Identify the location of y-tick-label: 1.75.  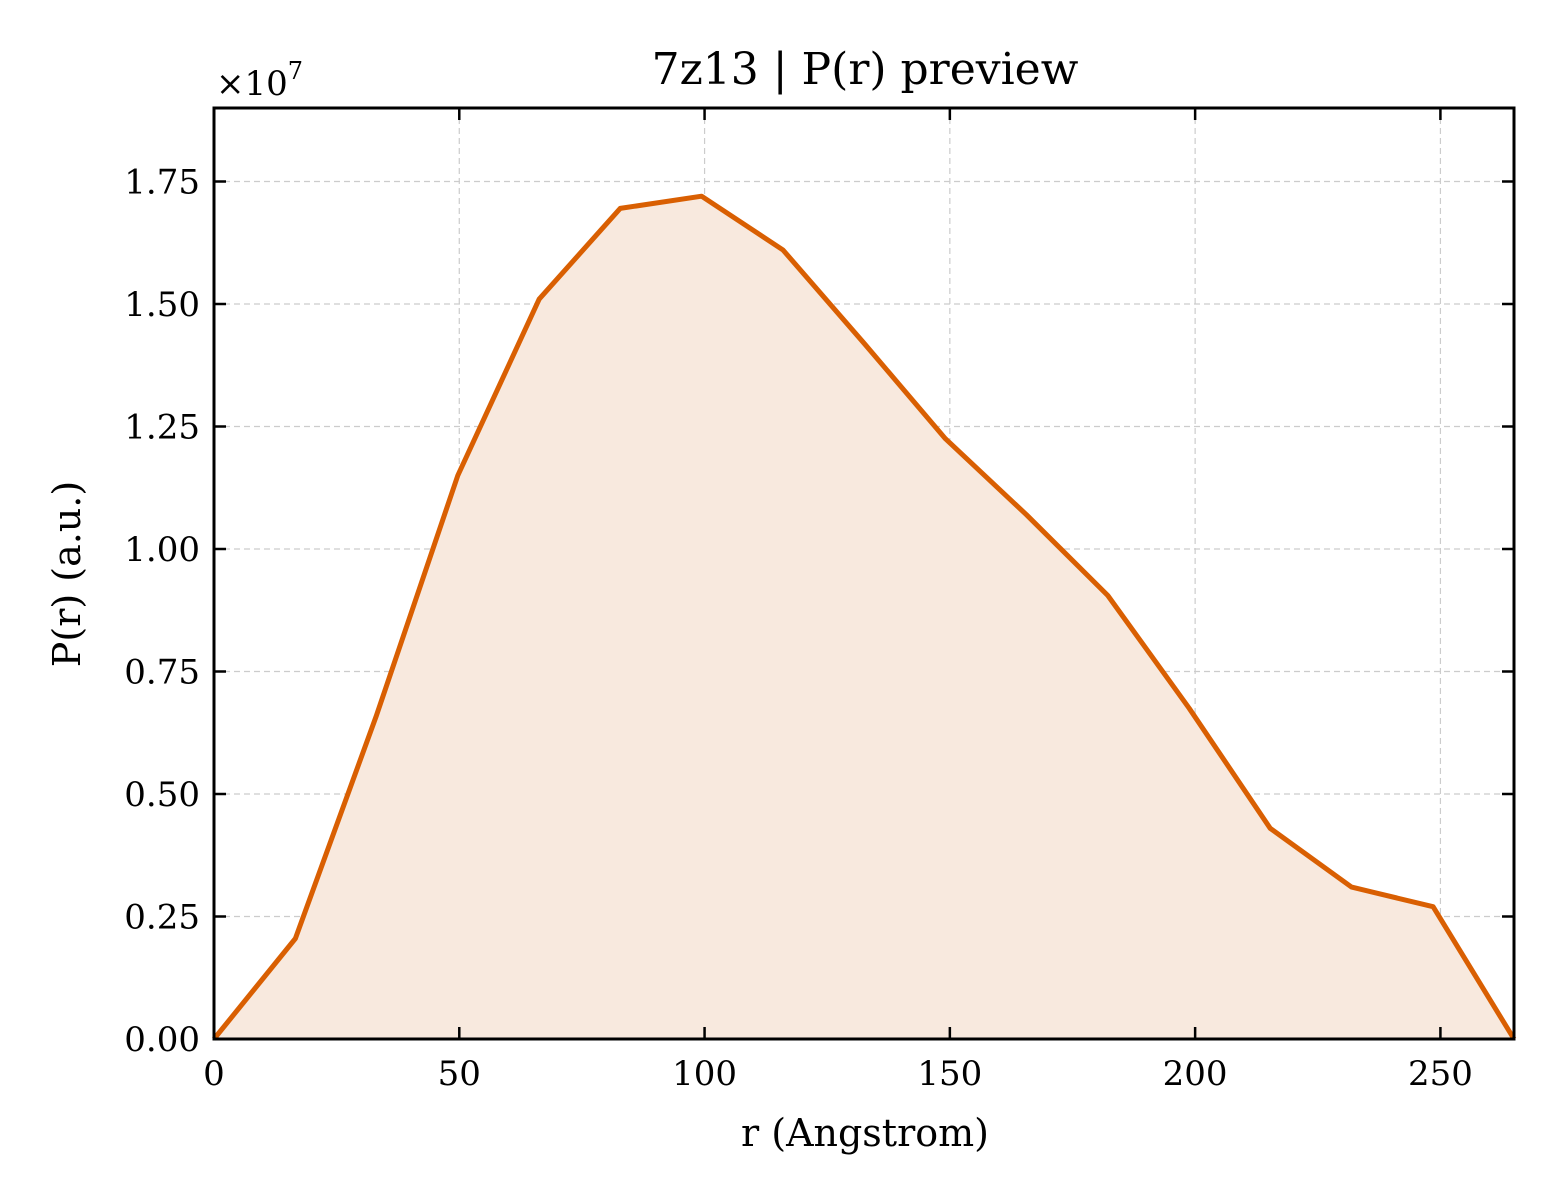
(162, 183).